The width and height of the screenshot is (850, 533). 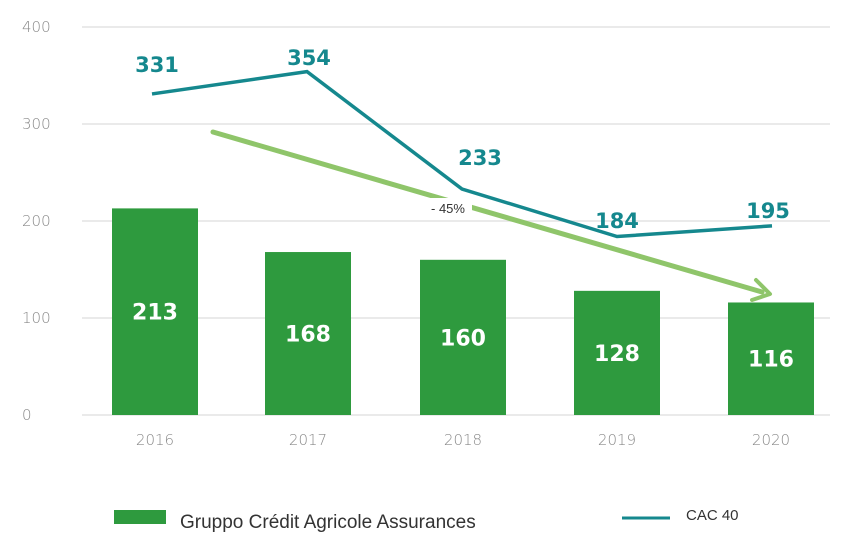 What do you see at coordinates (617, 221) in the screenshot?
I see `line-value-label: 184` at bounding box center [617, 221].